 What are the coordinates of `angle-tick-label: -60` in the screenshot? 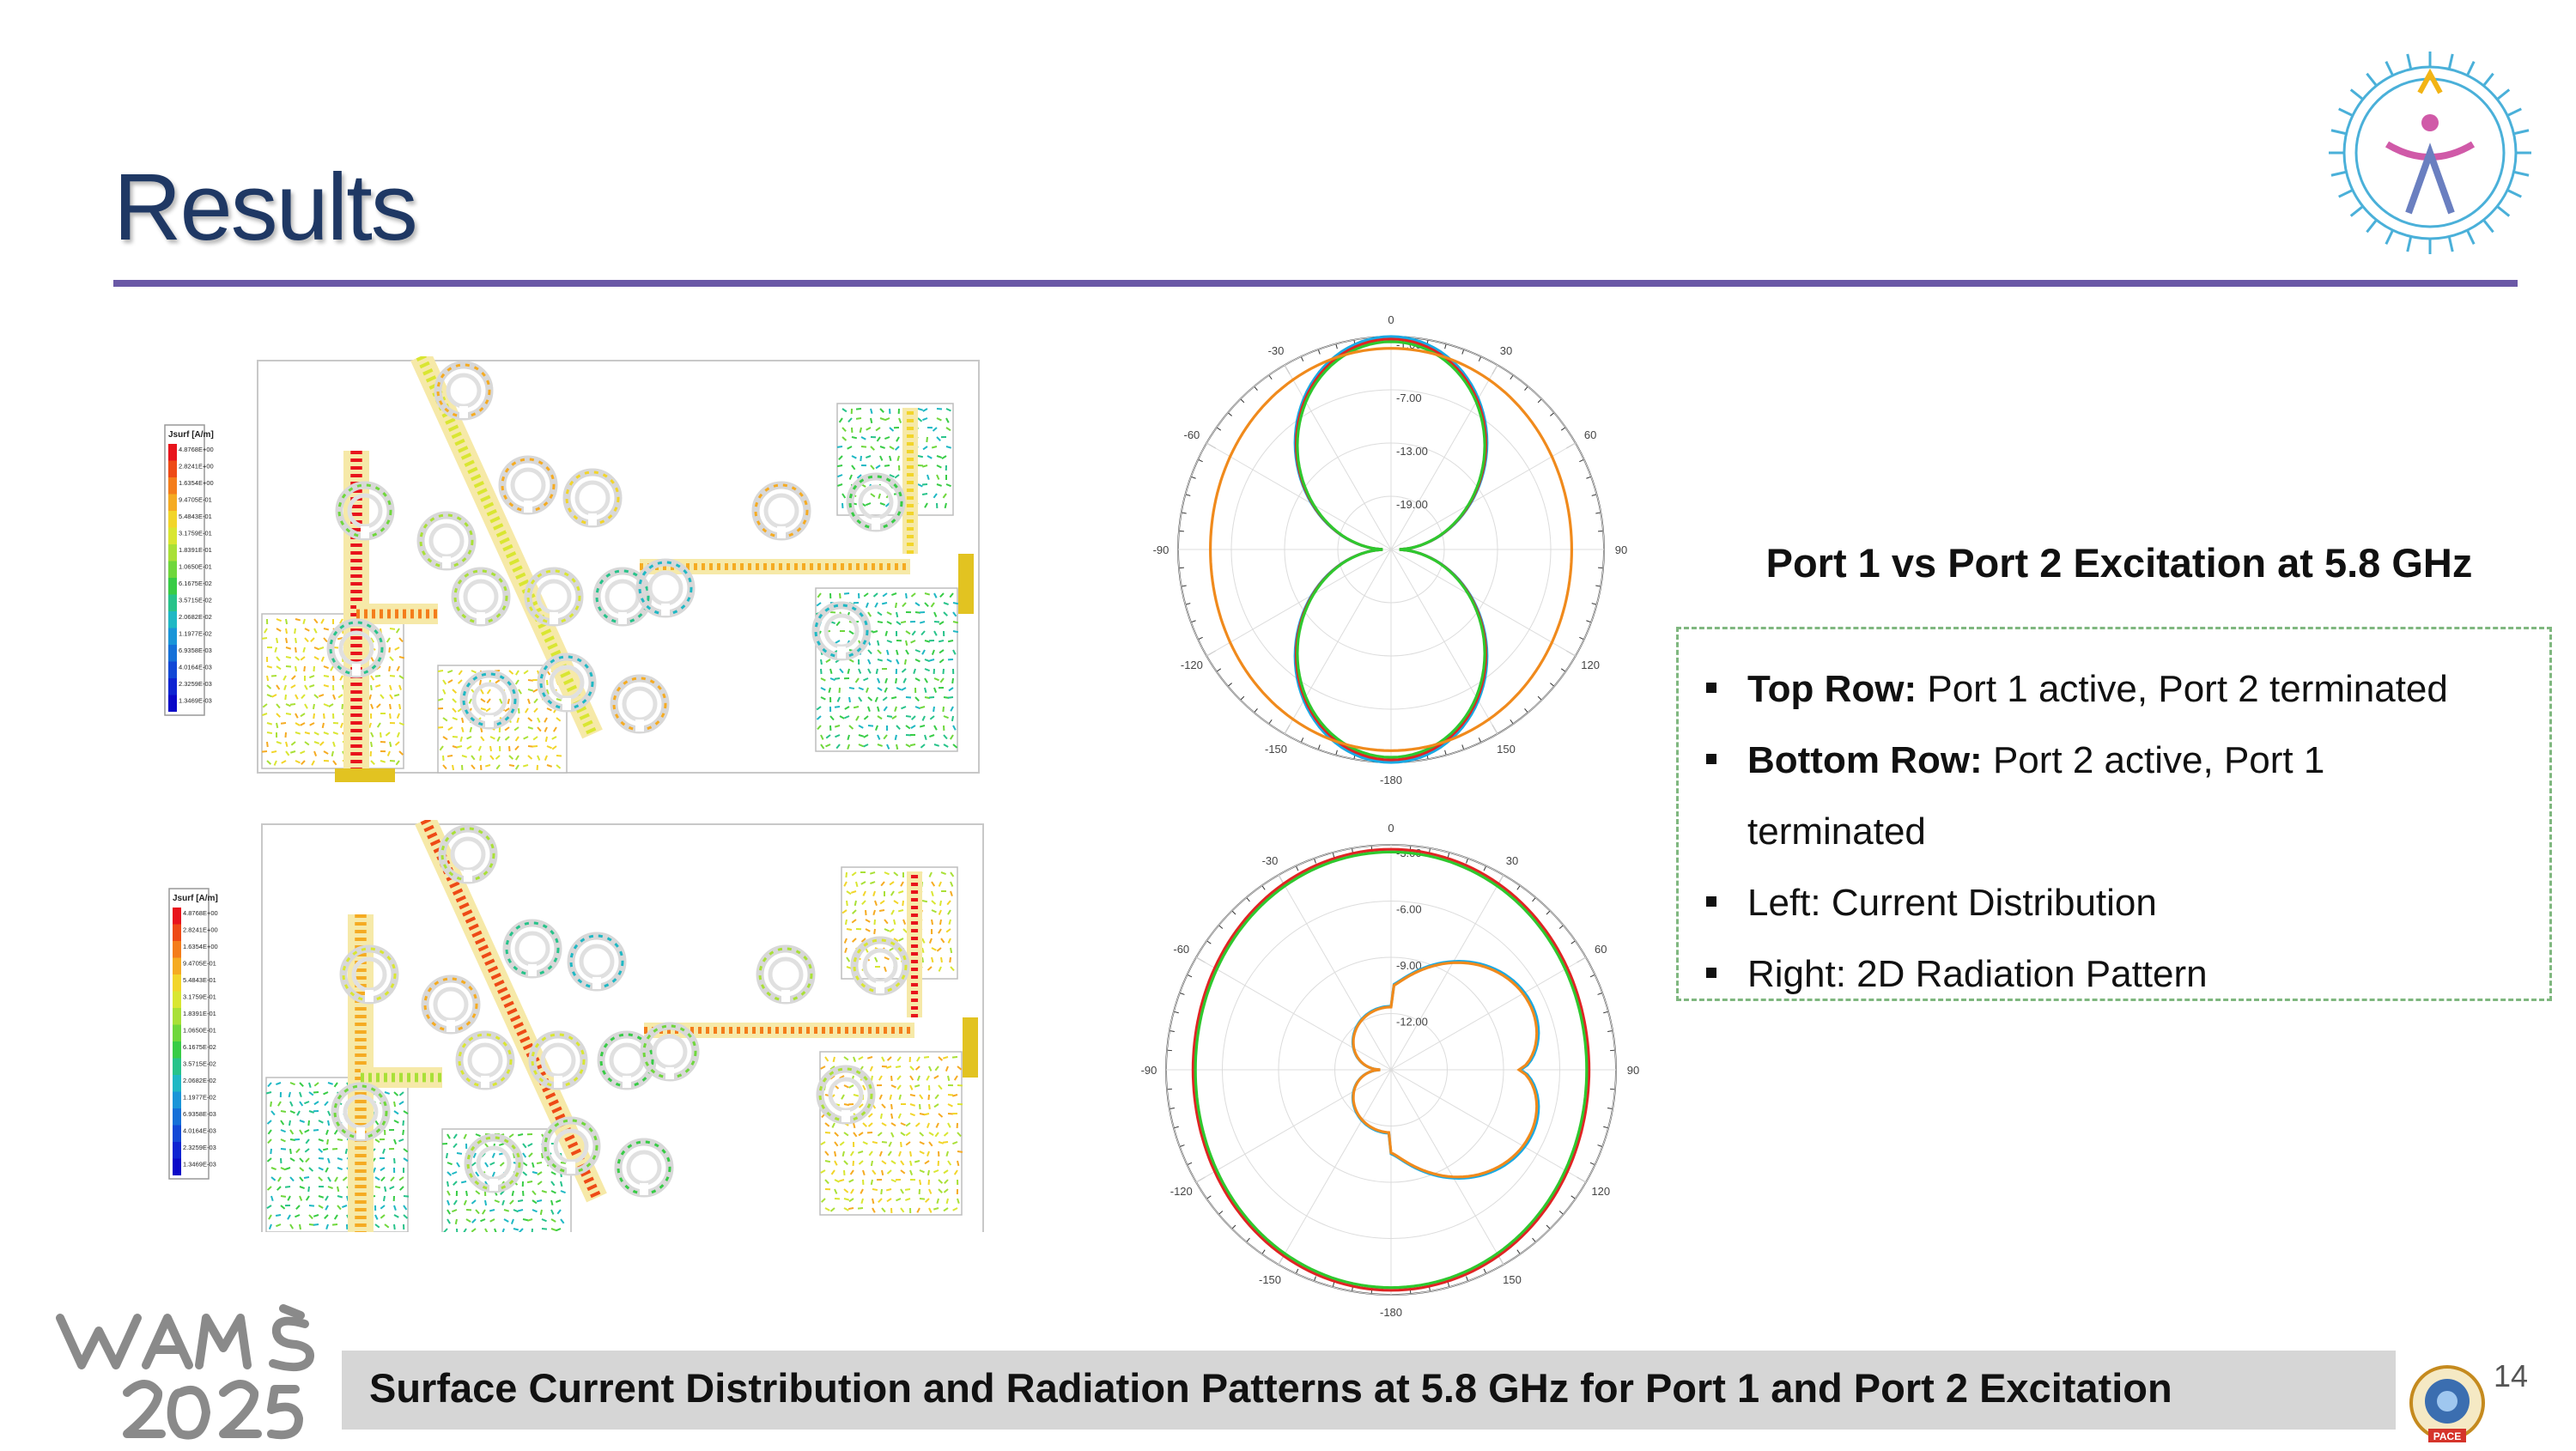 It's located at (1192, 435).